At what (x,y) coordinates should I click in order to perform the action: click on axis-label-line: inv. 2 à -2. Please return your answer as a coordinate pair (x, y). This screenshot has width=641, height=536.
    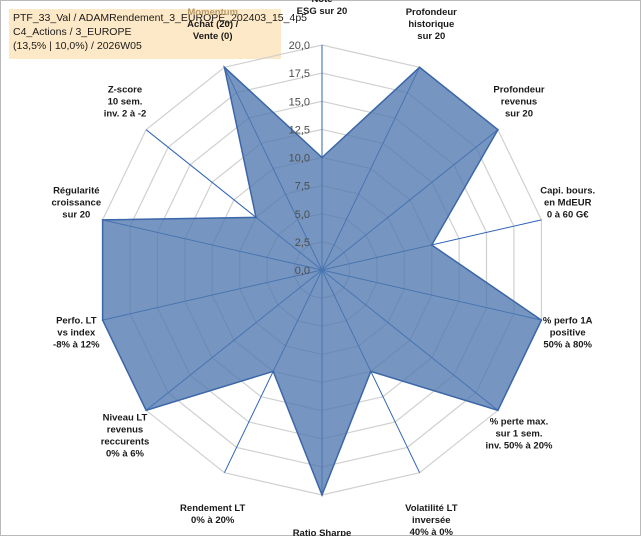
    Looking at the image, I should click on (125, 113).